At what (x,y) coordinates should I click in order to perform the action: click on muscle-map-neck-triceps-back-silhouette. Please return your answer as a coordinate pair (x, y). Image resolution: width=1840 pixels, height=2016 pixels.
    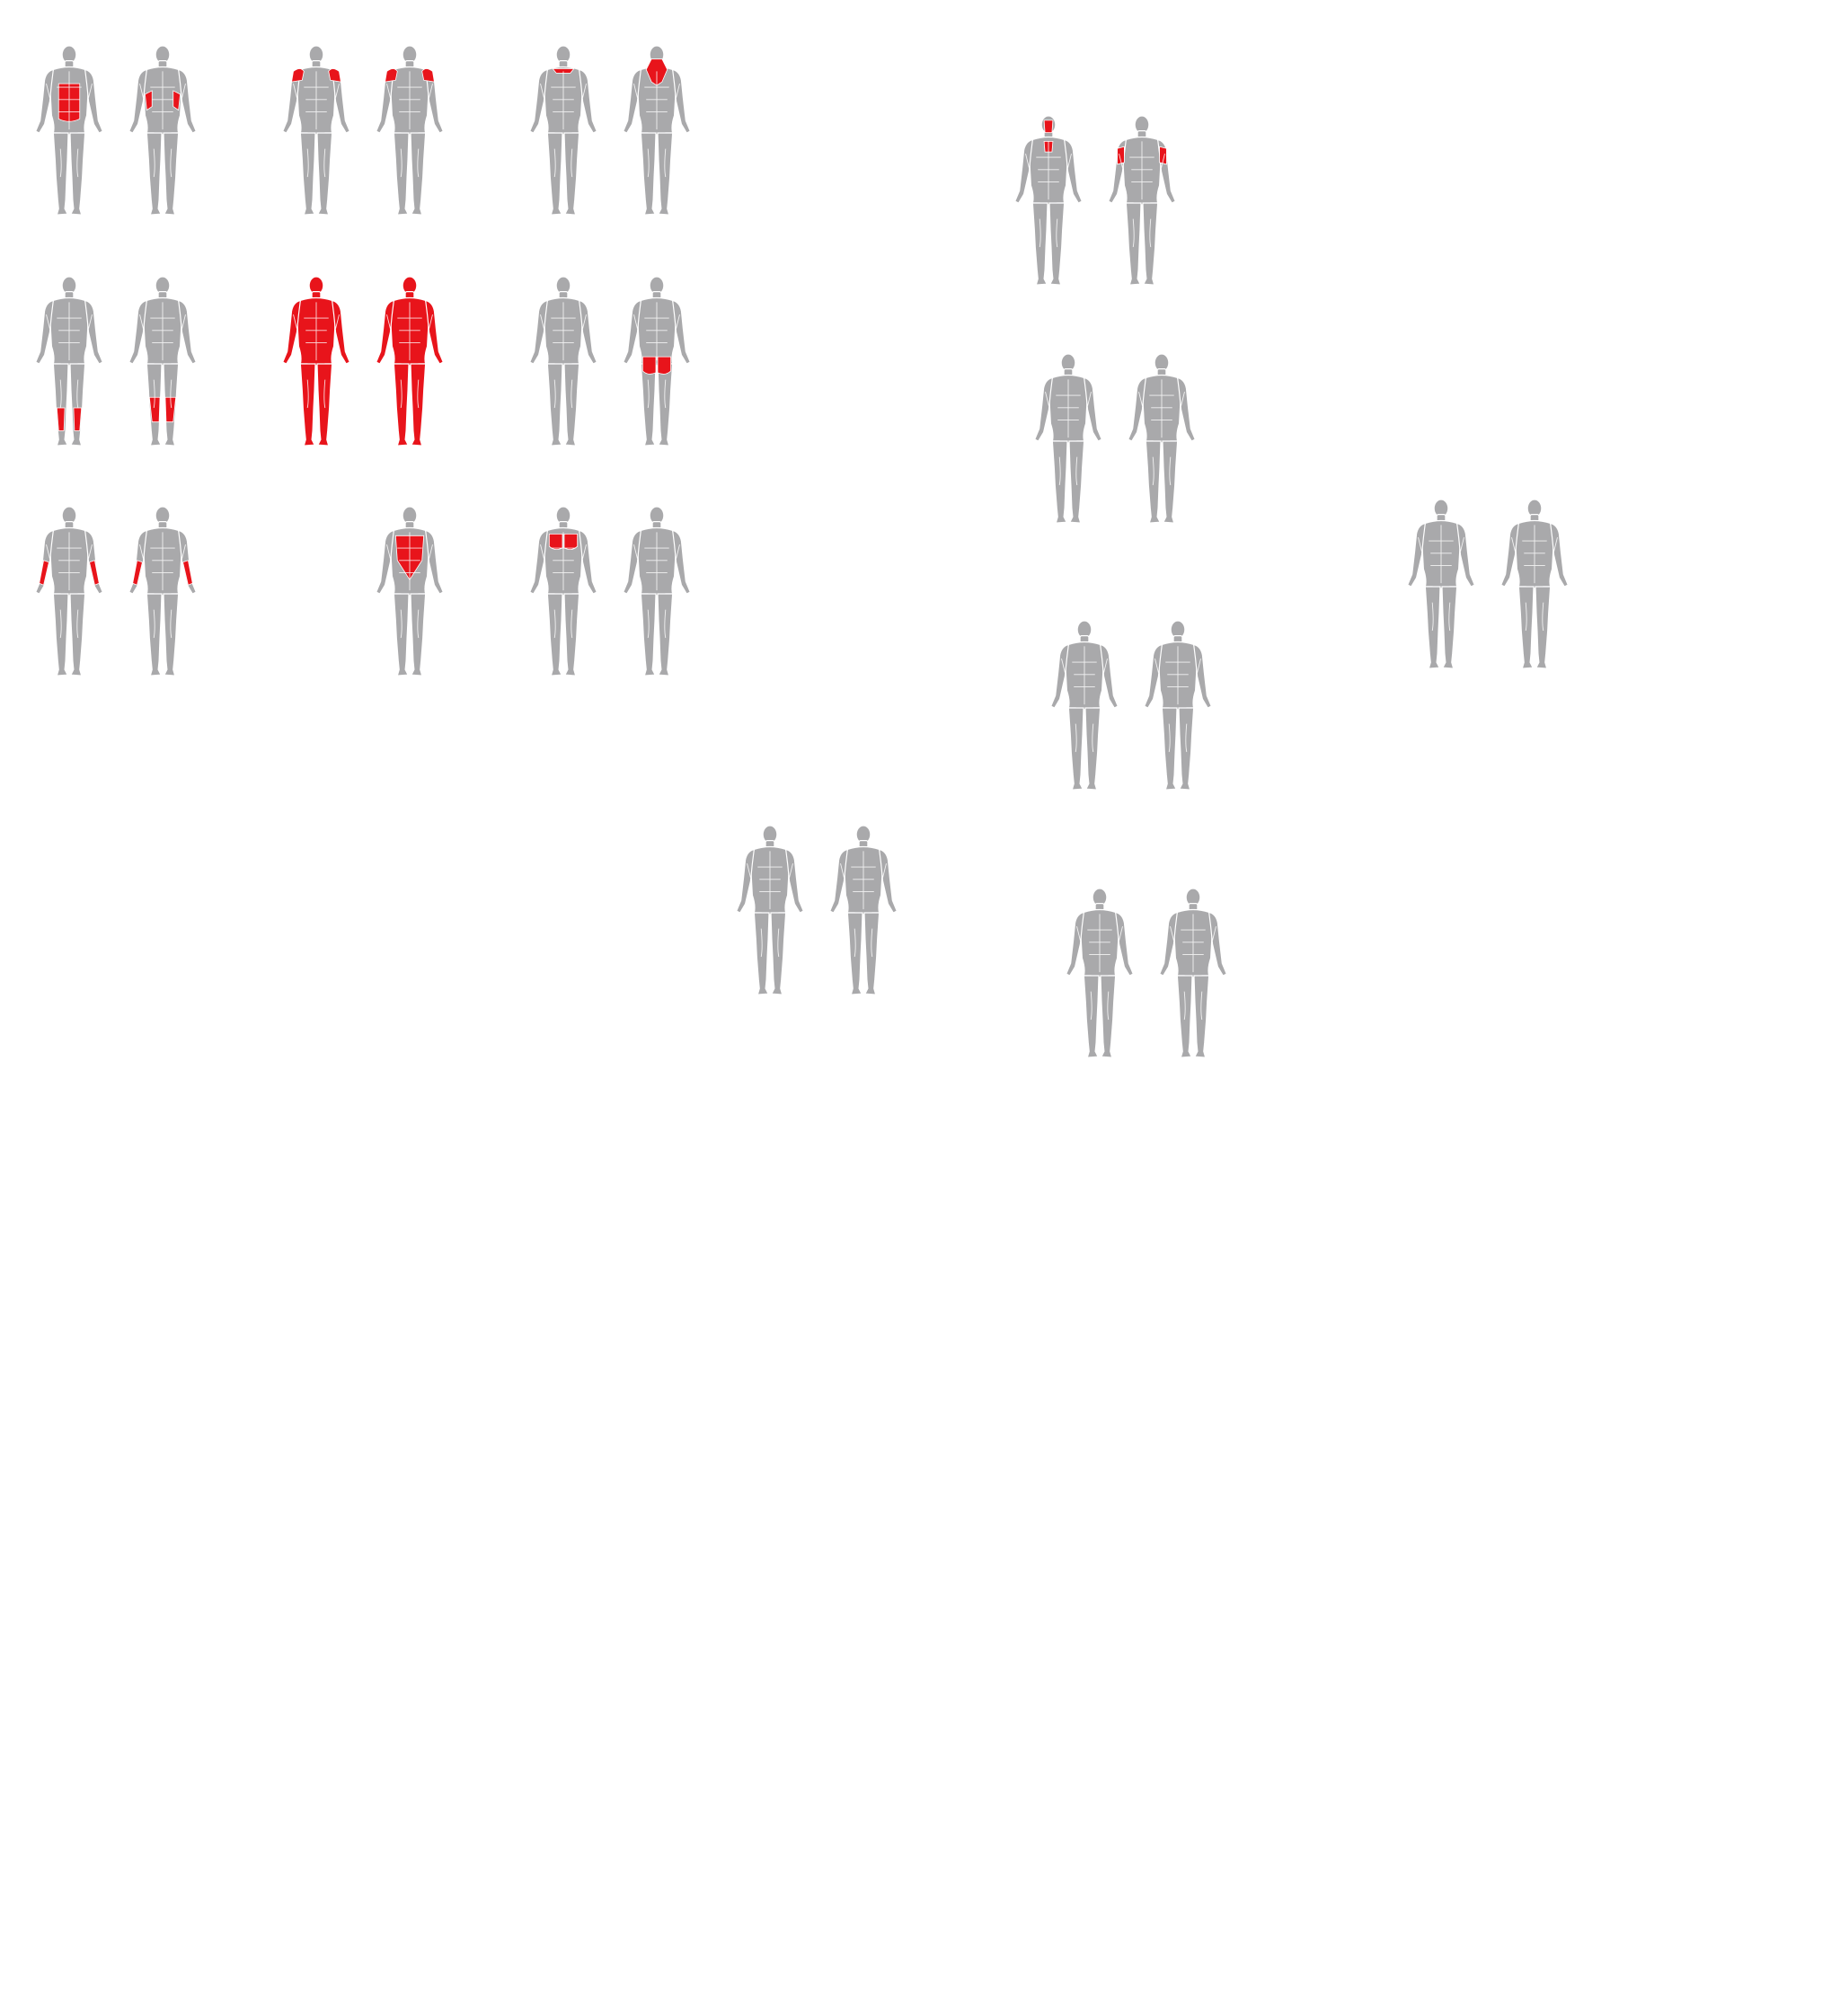
    Looking at the image, I should click on (1142, 200).